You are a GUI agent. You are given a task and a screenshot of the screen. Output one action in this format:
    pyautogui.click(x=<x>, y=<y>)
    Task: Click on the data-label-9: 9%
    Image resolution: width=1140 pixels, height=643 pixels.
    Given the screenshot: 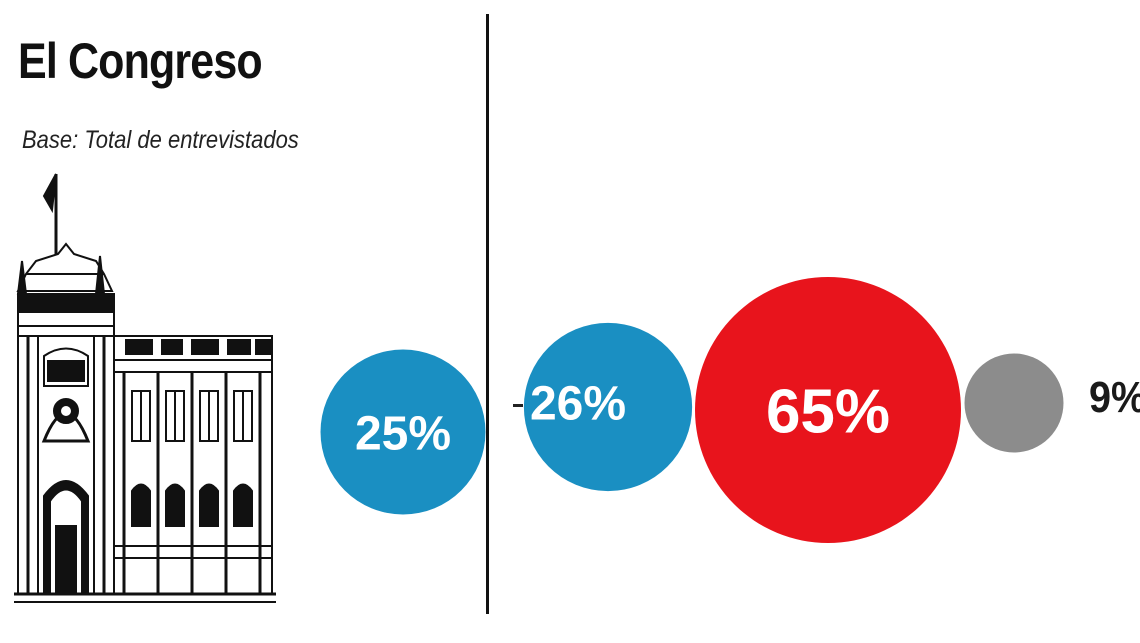 What is the action you would take?
    pyautogui.click(x=1114, y=397)
    